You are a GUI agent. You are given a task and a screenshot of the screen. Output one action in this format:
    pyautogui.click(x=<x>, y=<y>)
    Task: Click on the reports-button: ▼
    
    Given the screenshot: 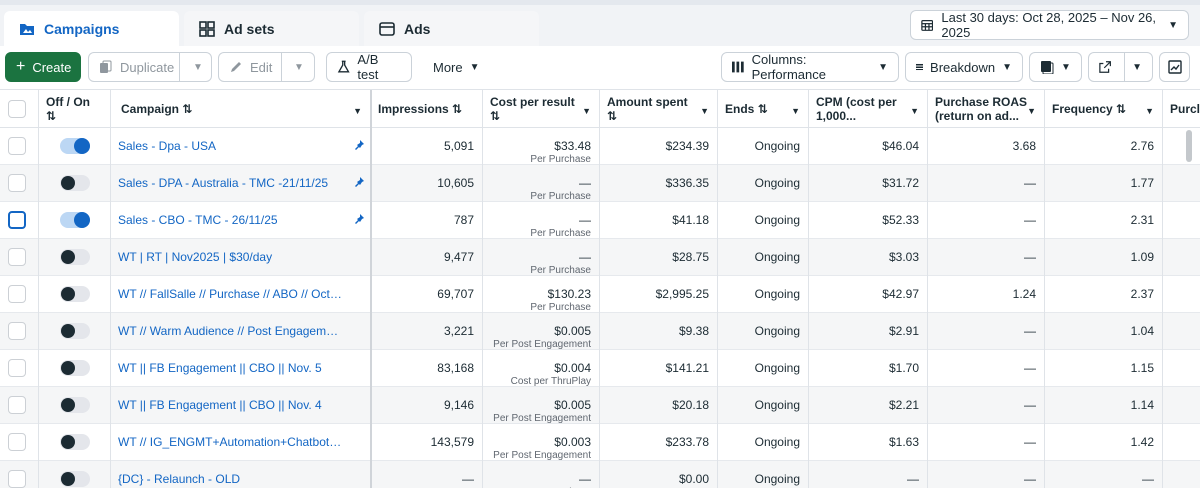 What is the action you would take?
    pyautogui.click(x=1055, y=67)
    